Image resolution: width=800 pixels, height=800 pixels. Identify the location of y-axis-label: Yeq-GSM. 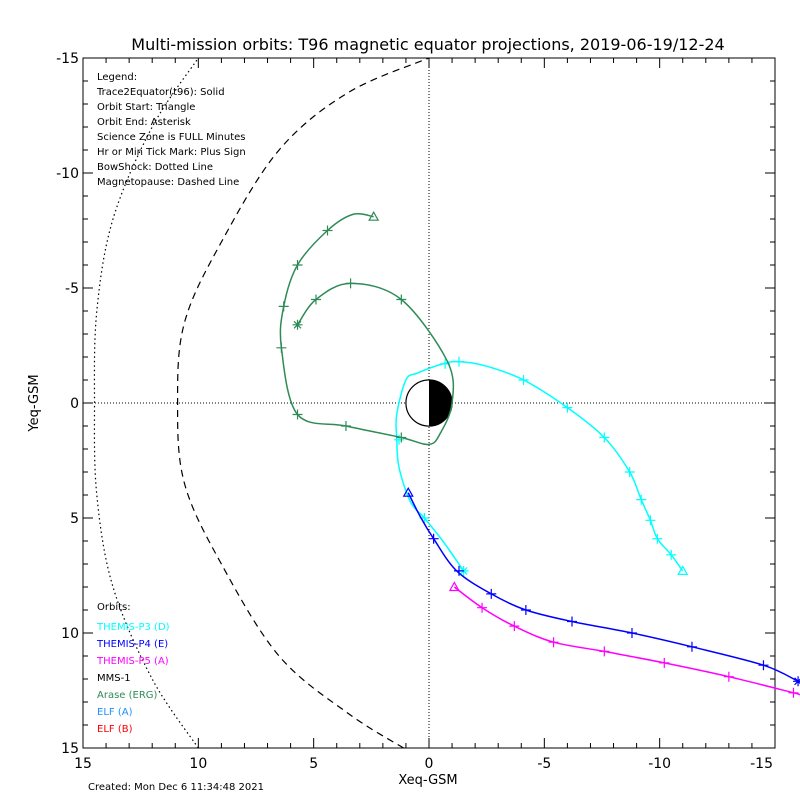
(34, 403).